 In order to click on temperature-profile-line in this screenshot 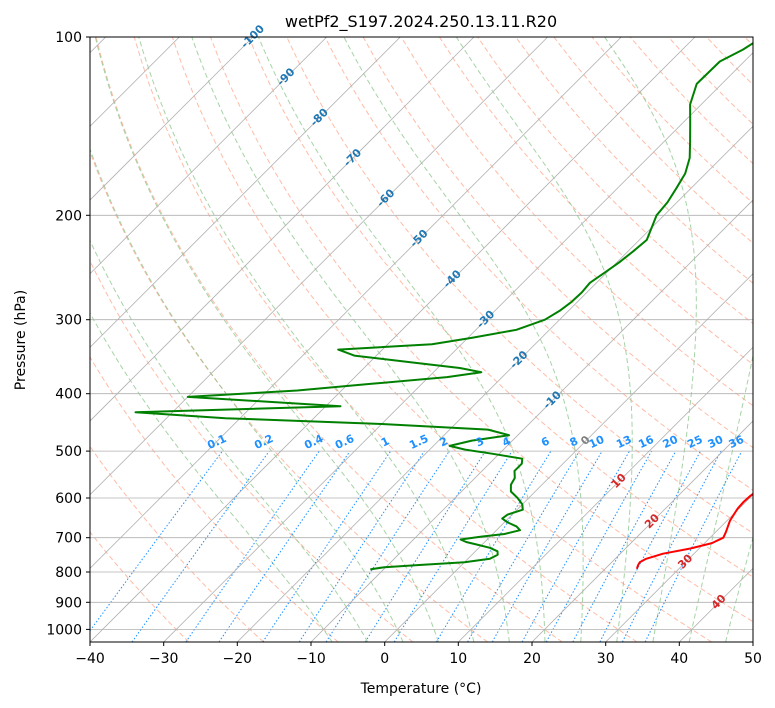, I will do `click(694, 531)`.